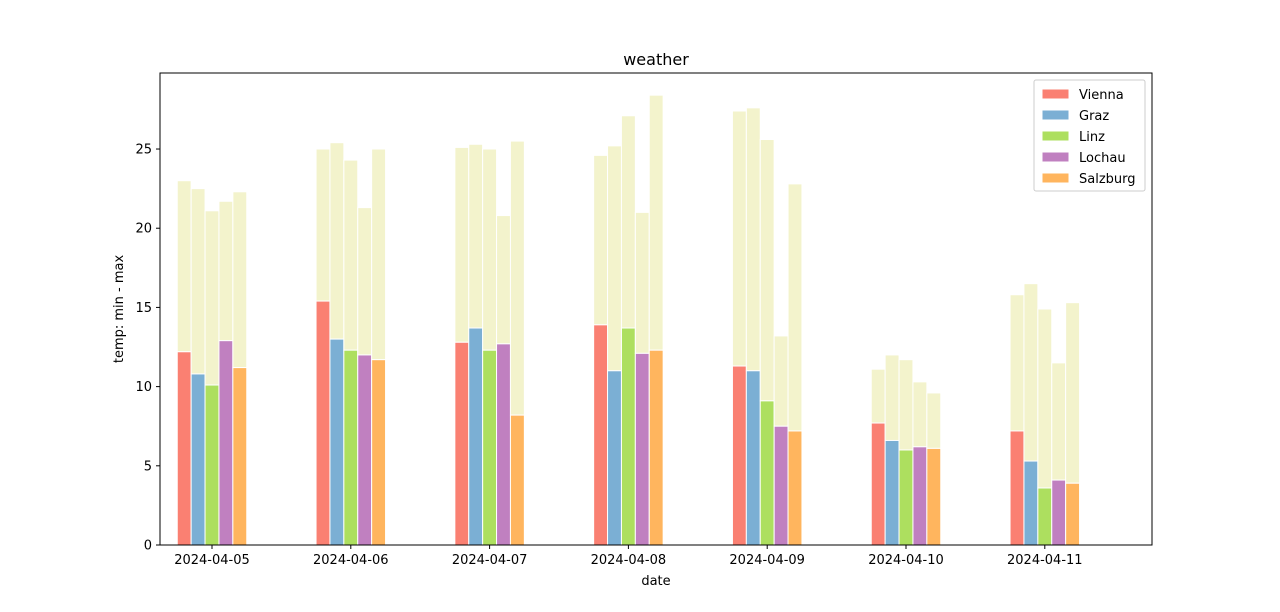 This screenshot has height=612, width=1280. What do you see at coordinates (1055, 178) in the screenshot?
I see `legend-swatch-salzburg` at bounding box center [1055, 178].